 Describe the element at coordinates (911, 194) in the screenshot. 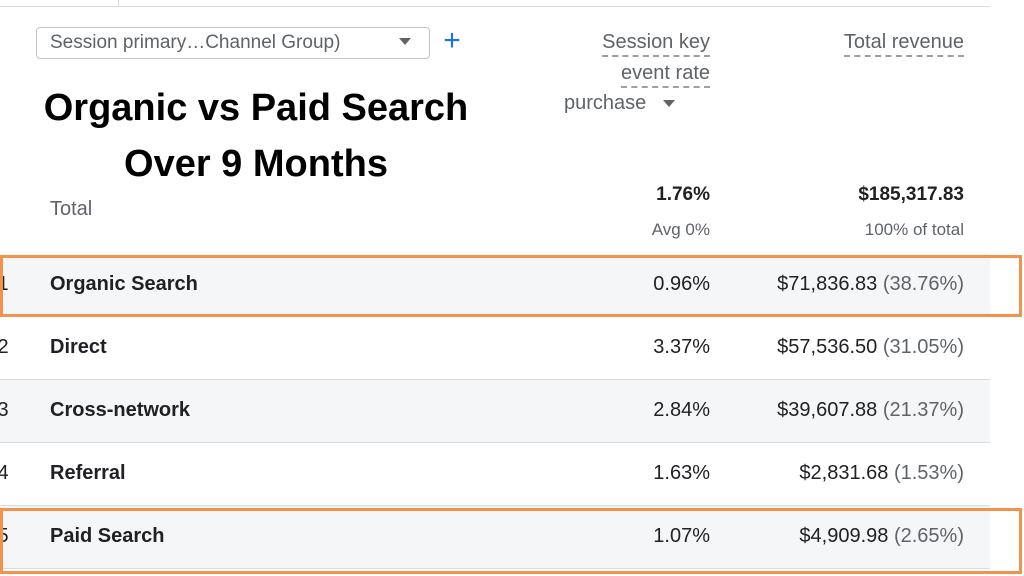

I see `total-revenue: $185,317.83` at that location.